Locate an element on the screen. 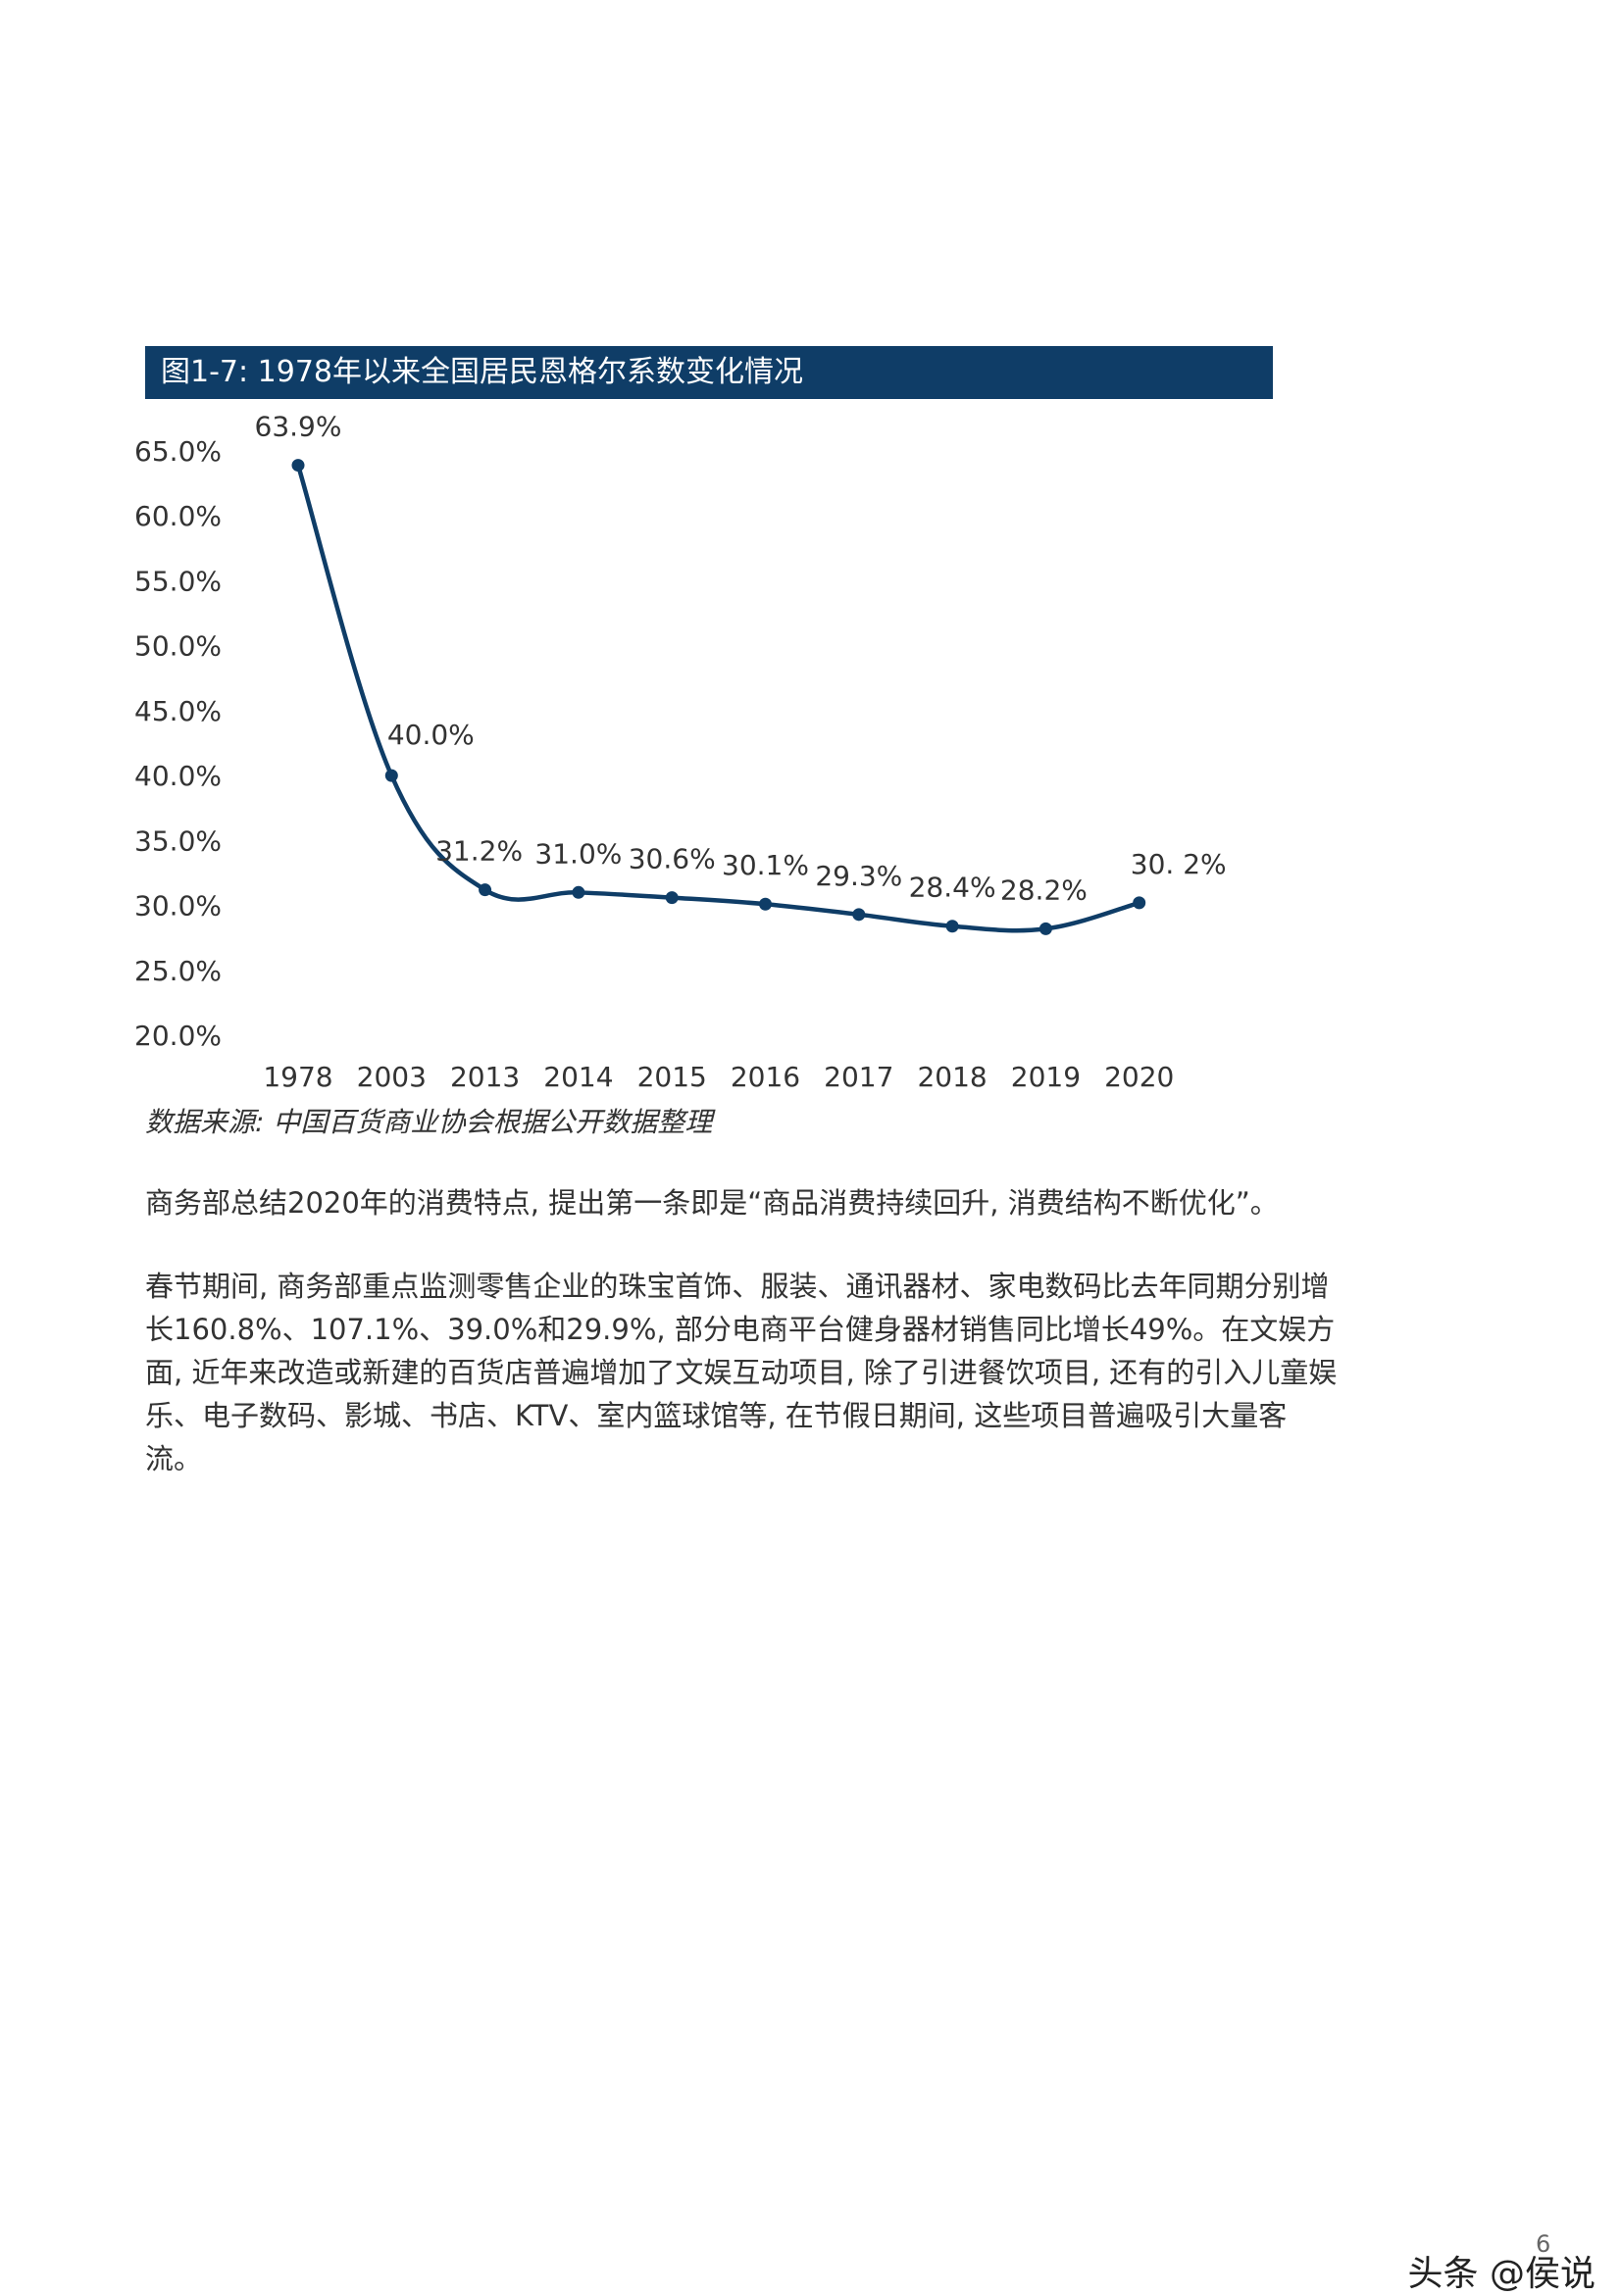  data-label: 31.2% is located at coordinates (479, 851).